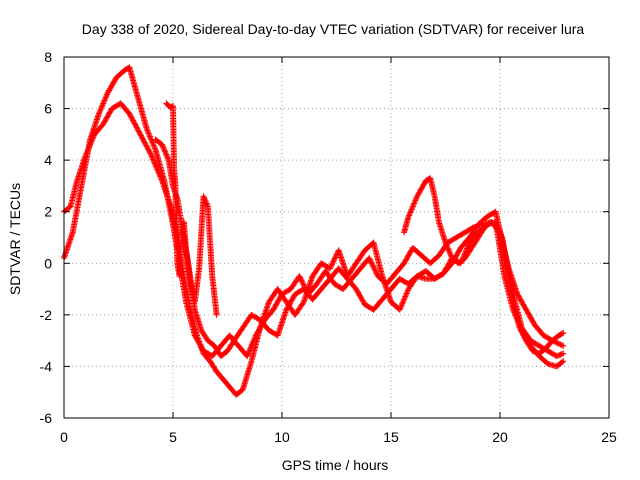 The image size is (640, 480). I want to click on y-tick-label: 6, so click(48, 109).